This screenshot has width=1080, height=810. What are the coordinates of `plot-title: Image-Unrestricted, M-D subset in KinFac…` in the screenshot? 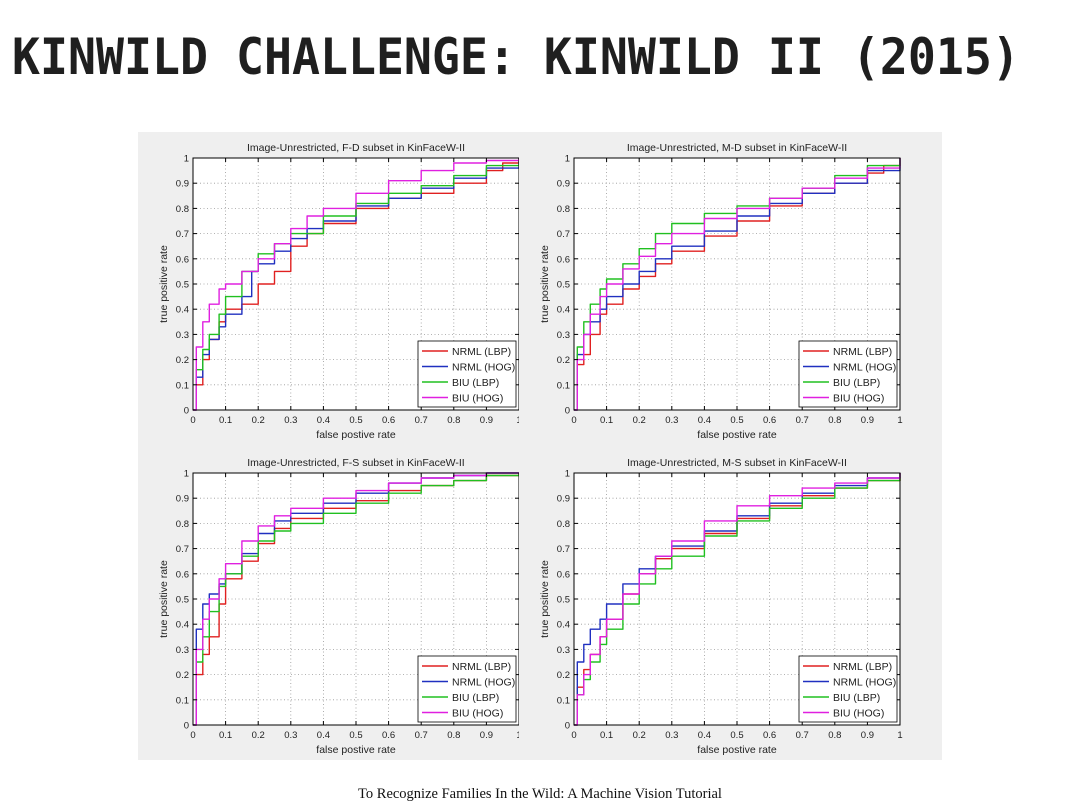 It's located at (737, 148).